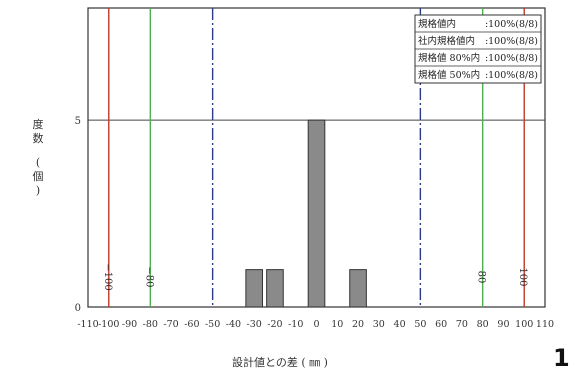  Describe the element at coordinates (280, 362) in the screenshot. I see `x-axis-label: 設計値との差 ( ㎜ )` at that location.